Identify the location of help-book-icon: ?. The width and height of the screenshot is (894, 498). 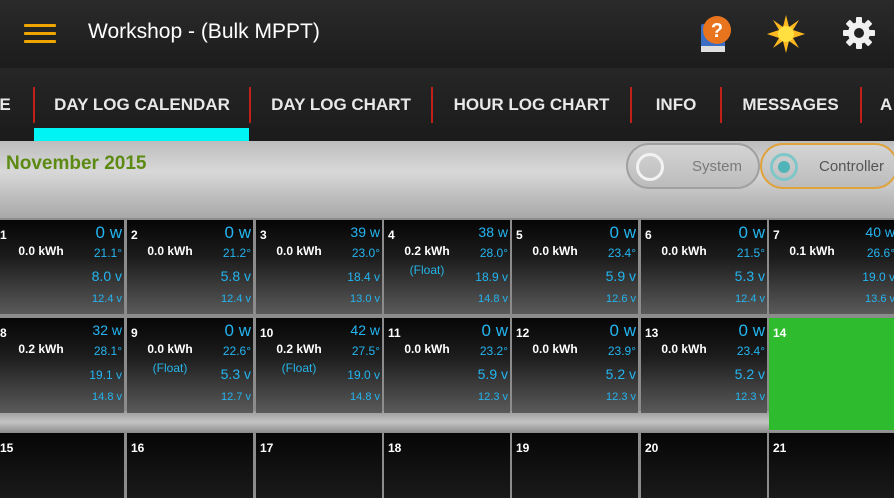
(715, 34).